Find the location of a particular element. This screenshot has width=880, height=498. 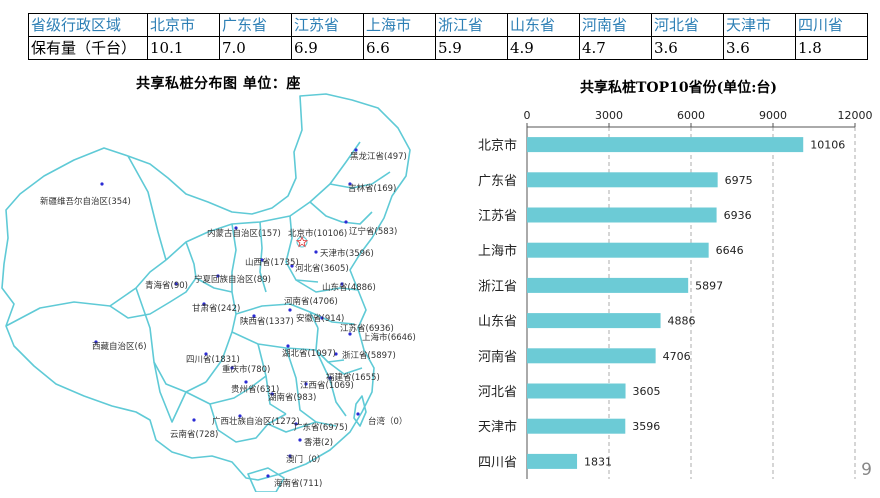

table-cell: 上海市 is located at coordinates (399, 25).